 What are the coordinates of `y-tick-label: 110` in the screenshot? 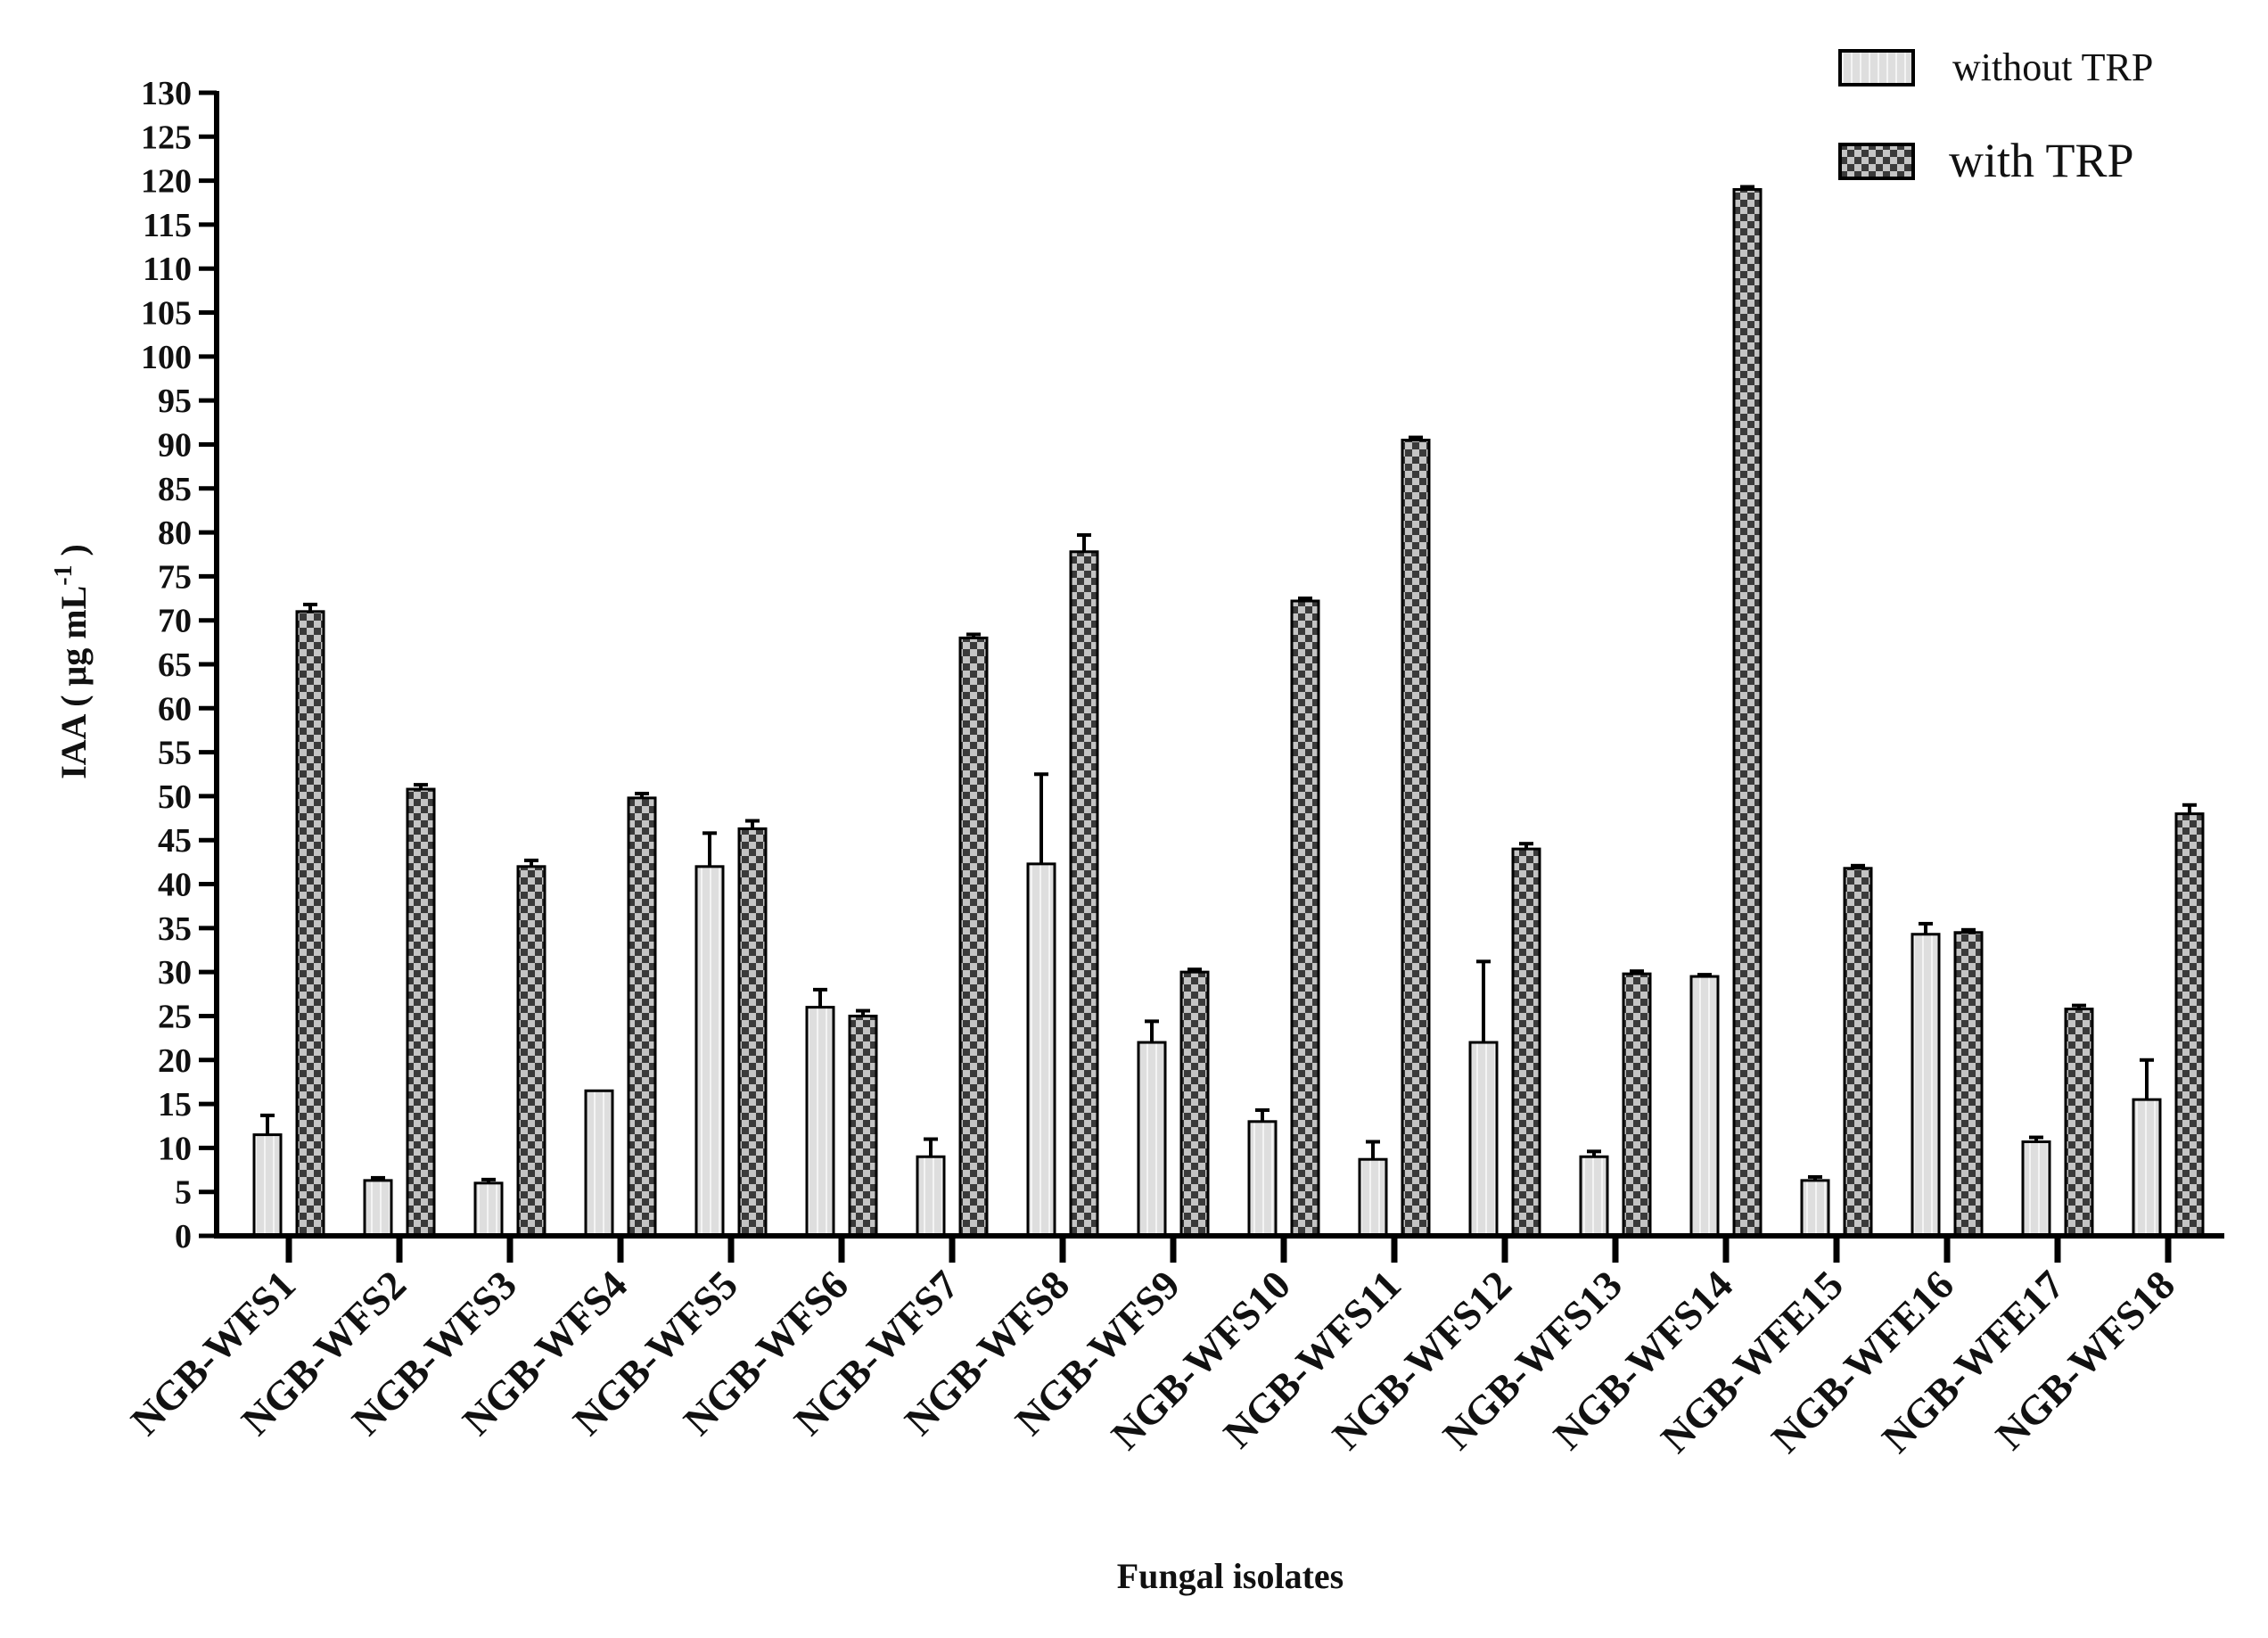 It's located at (167, 269).